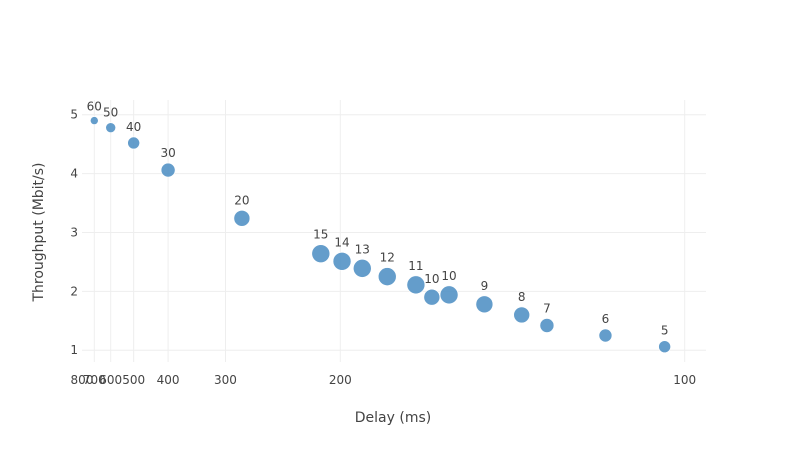 The image size is (785, 450). I want to click on data-label: 11, so click(415, 266).